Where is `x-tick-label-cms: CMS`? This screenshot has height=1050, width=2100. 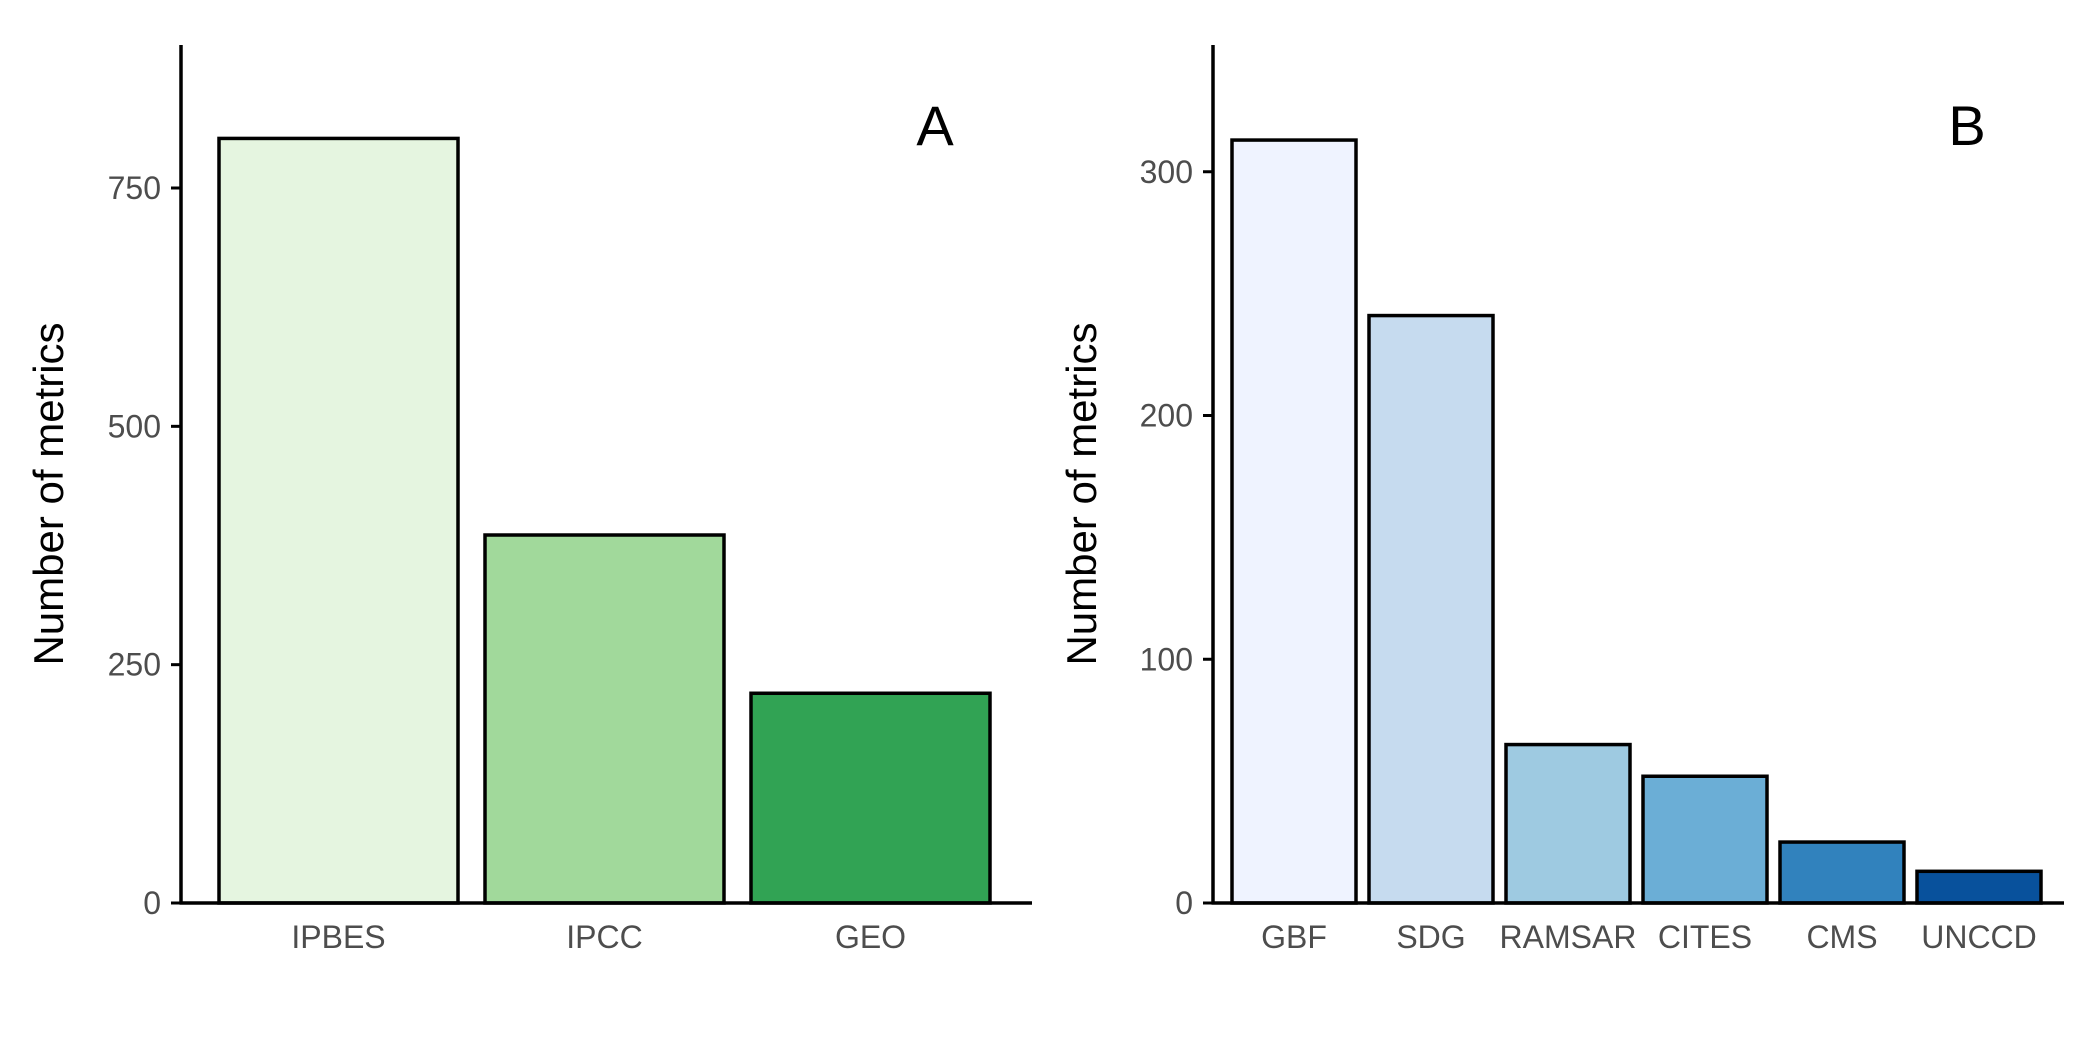
x-tick-label-cms: CMS is located at coordinates (1841, 937).